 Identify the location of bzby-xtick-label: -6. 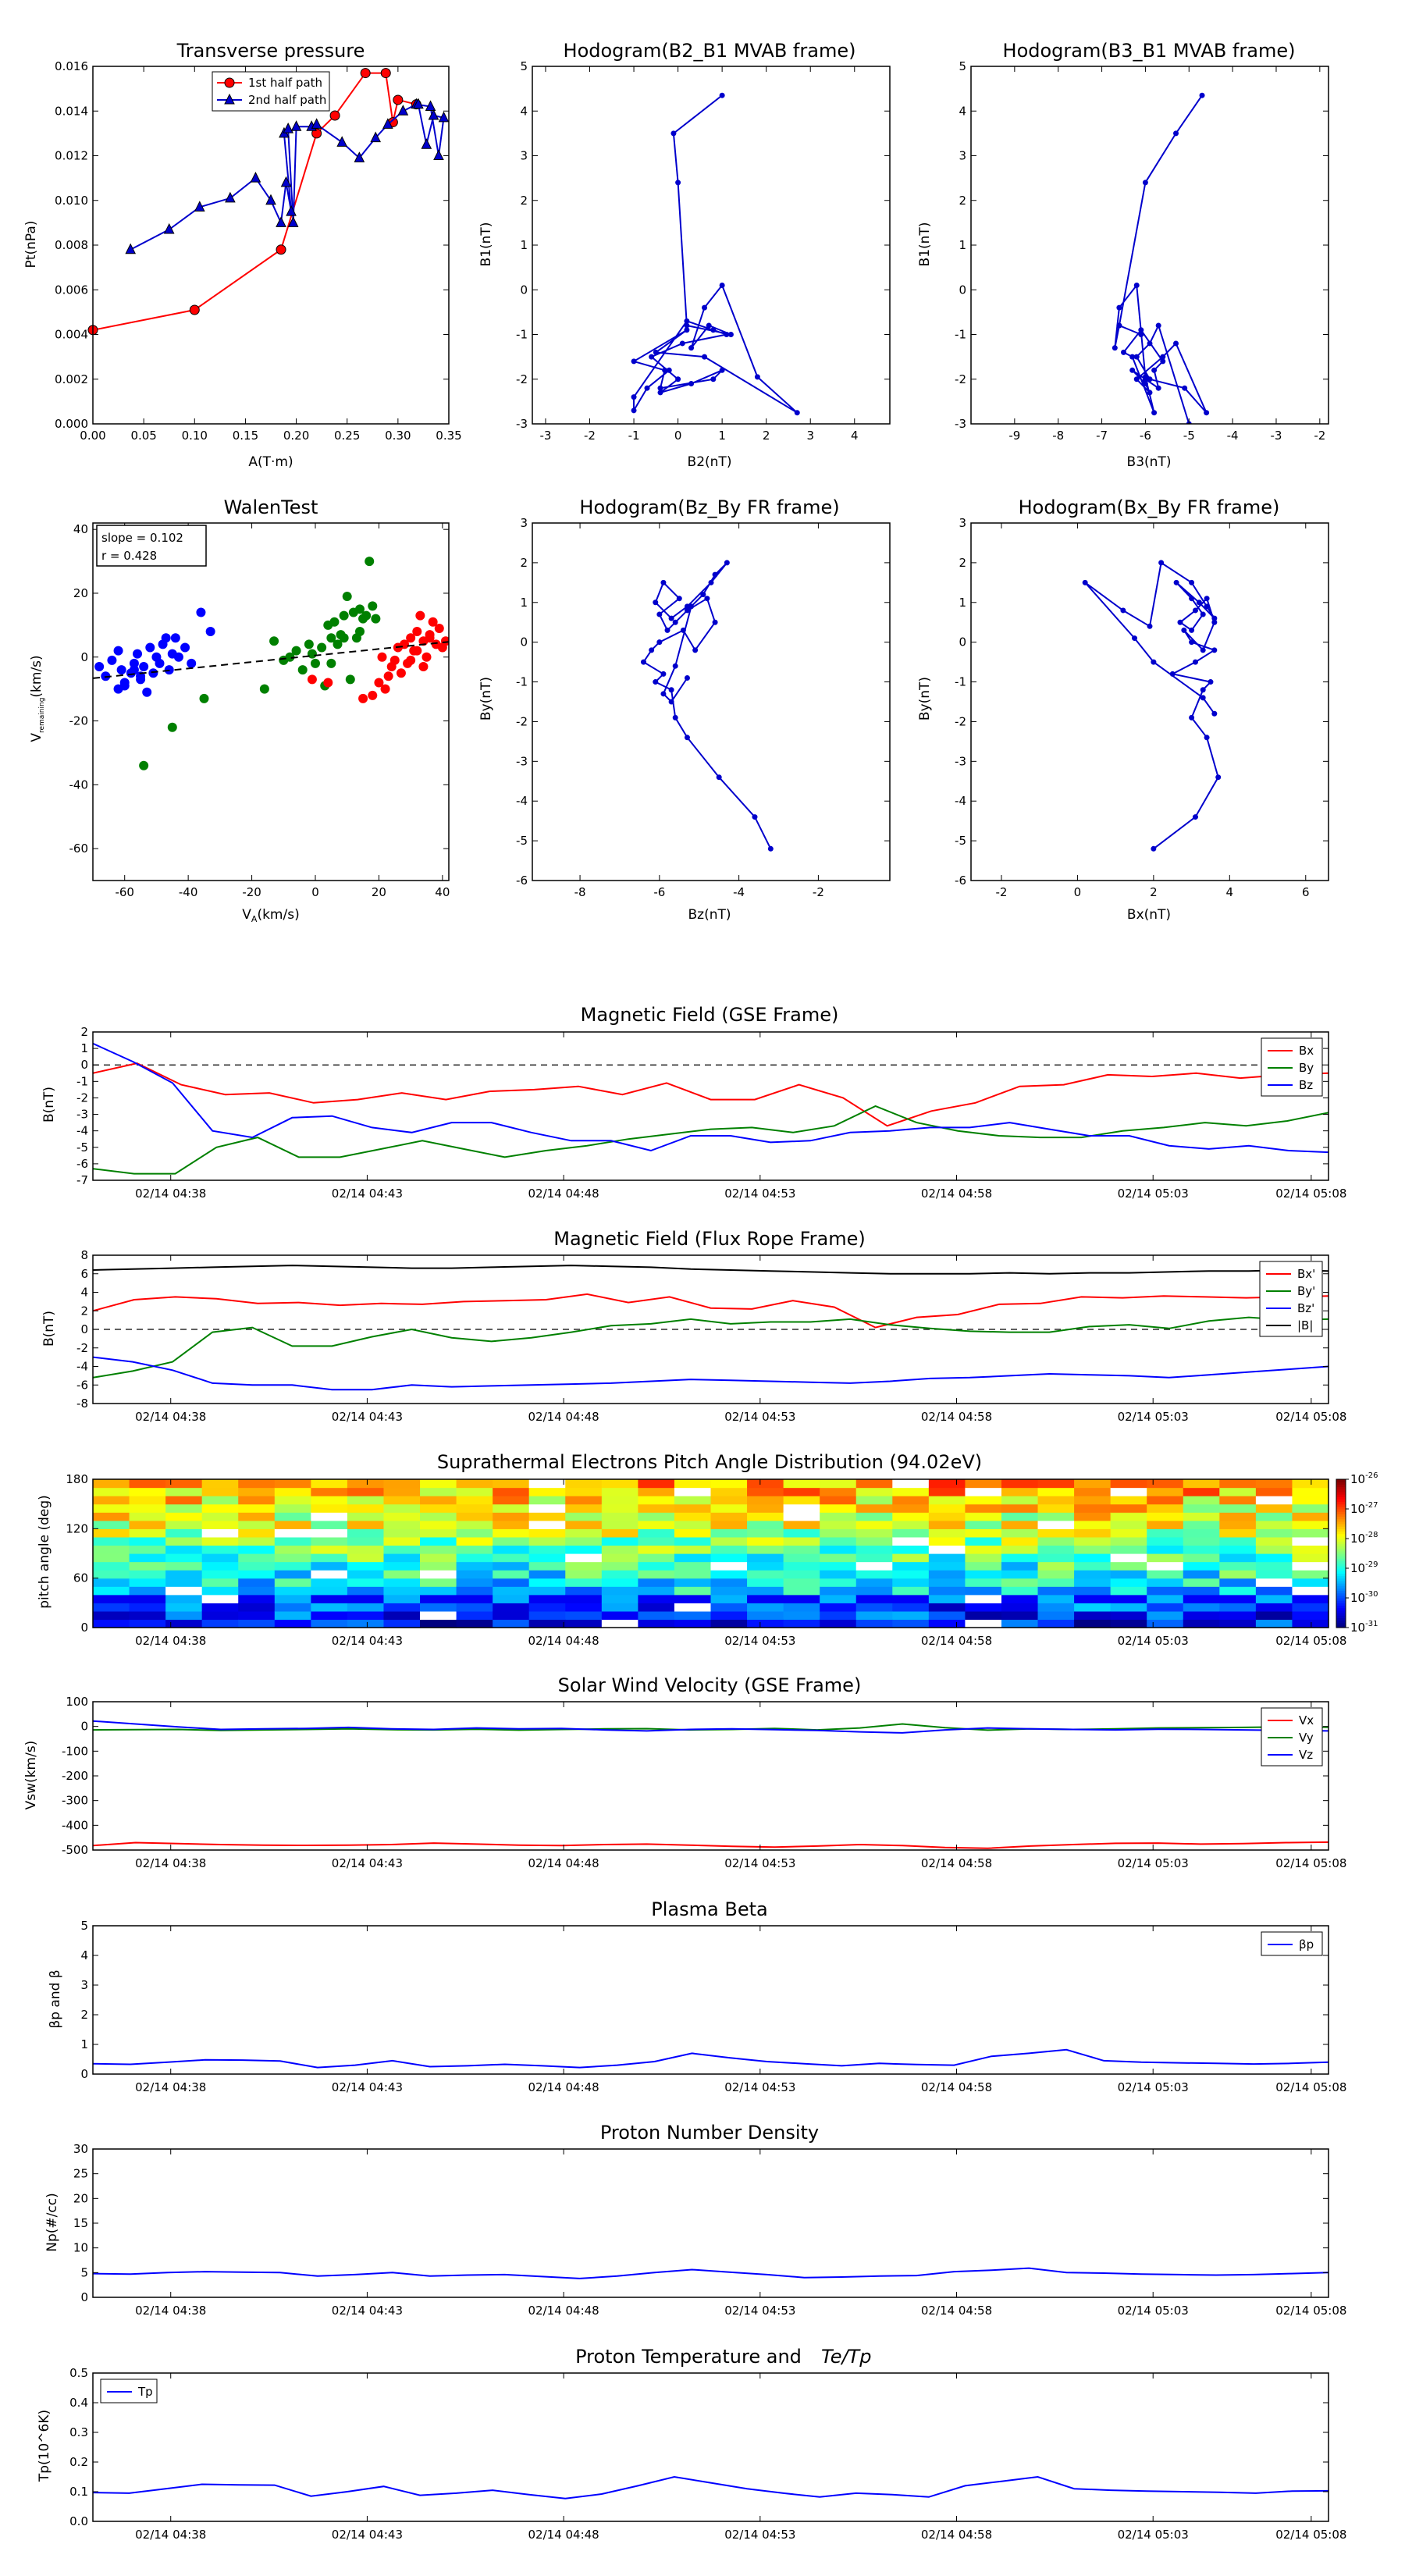
(659, 892).